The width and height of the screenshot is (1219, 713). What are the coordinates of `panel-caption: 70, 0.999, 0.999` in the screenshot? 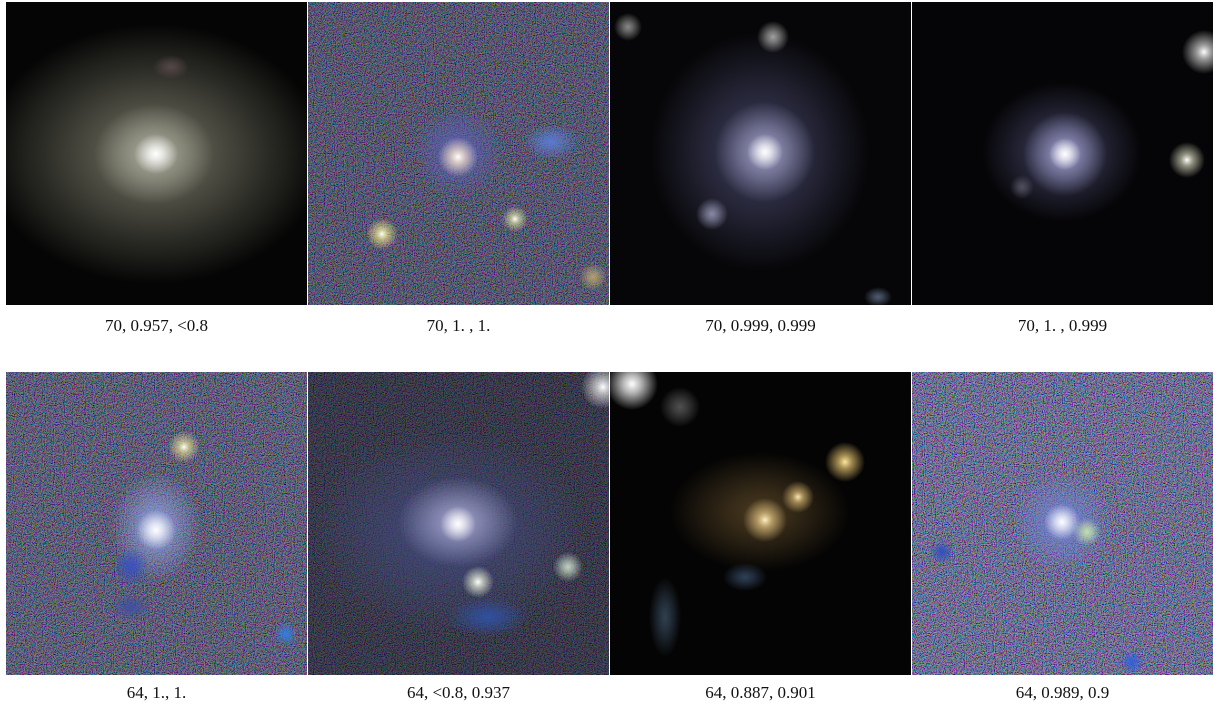 It's located at (760, 325).